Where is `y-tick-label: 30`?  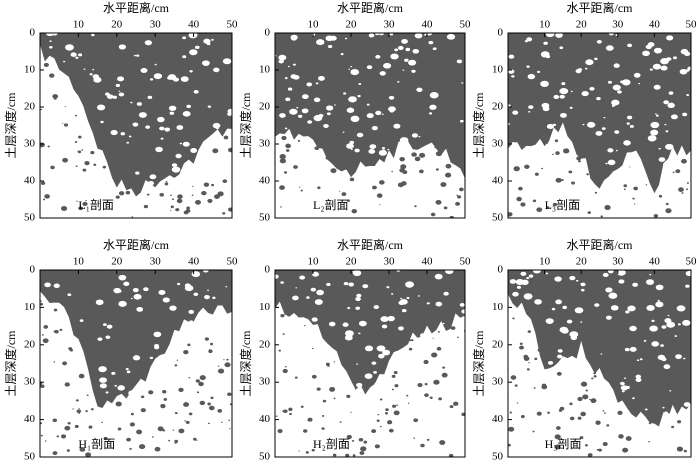
y-tick-label: 30 is located at coordinates (498, 382).